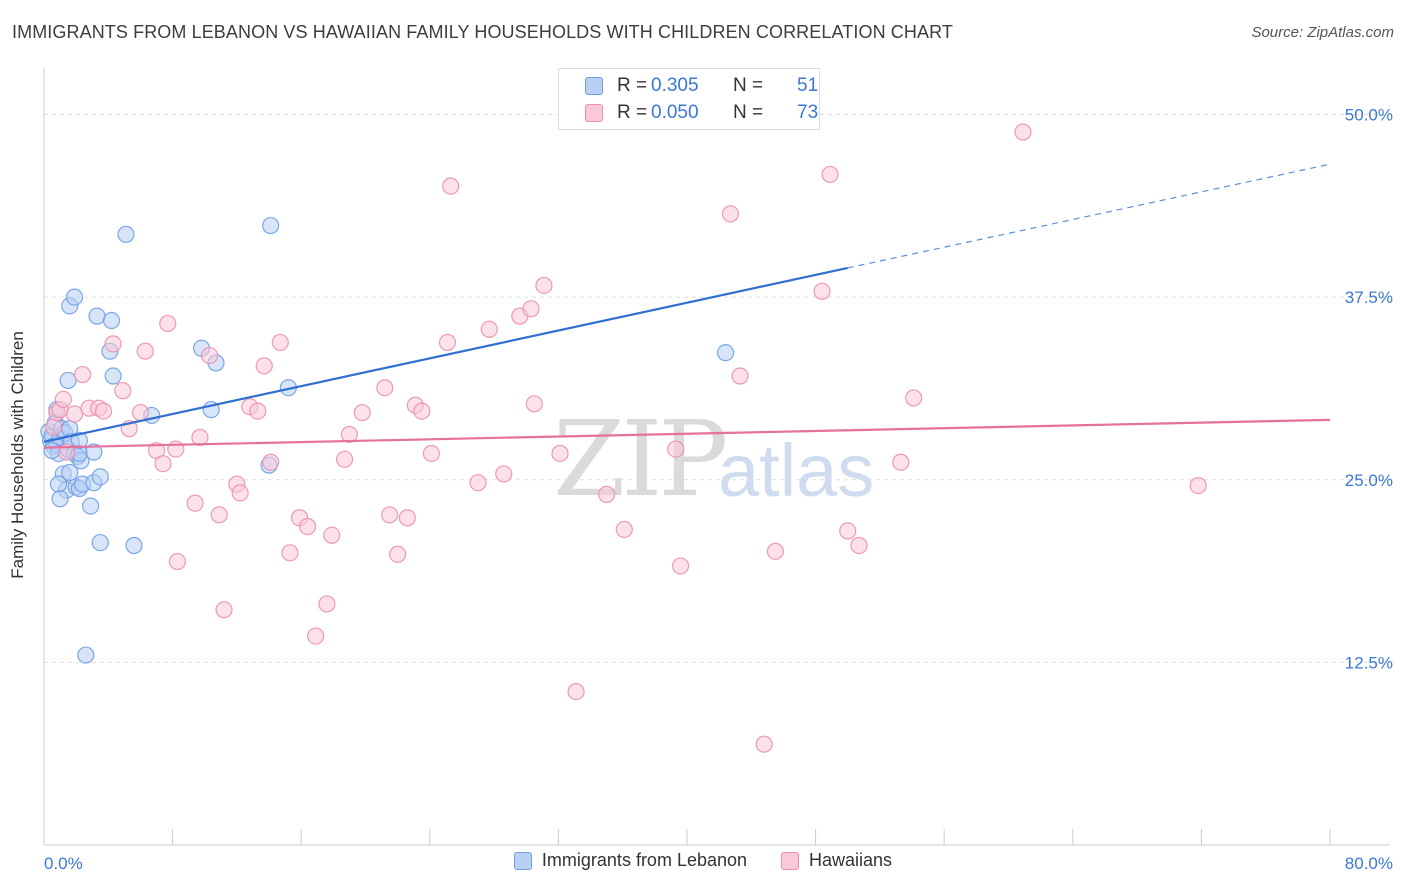 The width and height of the screenshot is (1406, 892). Describe the element at coordinates (796, 470) in the screenshot. I see `watermark-atlas: atlas` at that location.